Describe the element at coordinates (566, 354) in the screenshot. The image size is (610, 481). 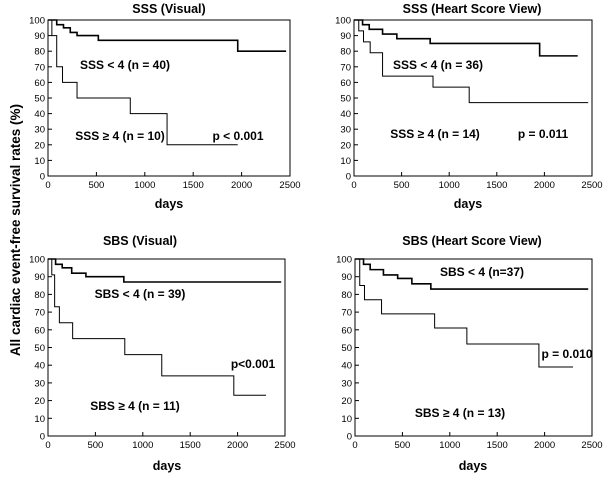
I see `p-value-annotation: p = 0.010` at that location.